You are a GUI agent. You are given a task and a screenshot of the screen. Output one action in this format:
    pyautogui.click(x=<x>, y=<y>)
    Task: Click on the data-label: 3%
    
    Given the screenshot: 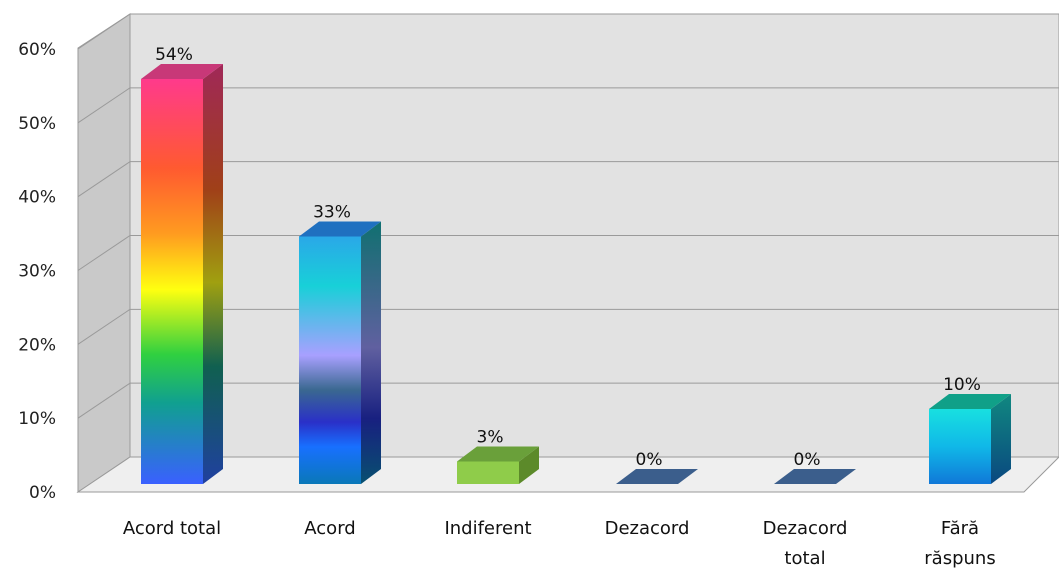 What is the action you would take?
    pyautogui.click(x=490, y=438)
    